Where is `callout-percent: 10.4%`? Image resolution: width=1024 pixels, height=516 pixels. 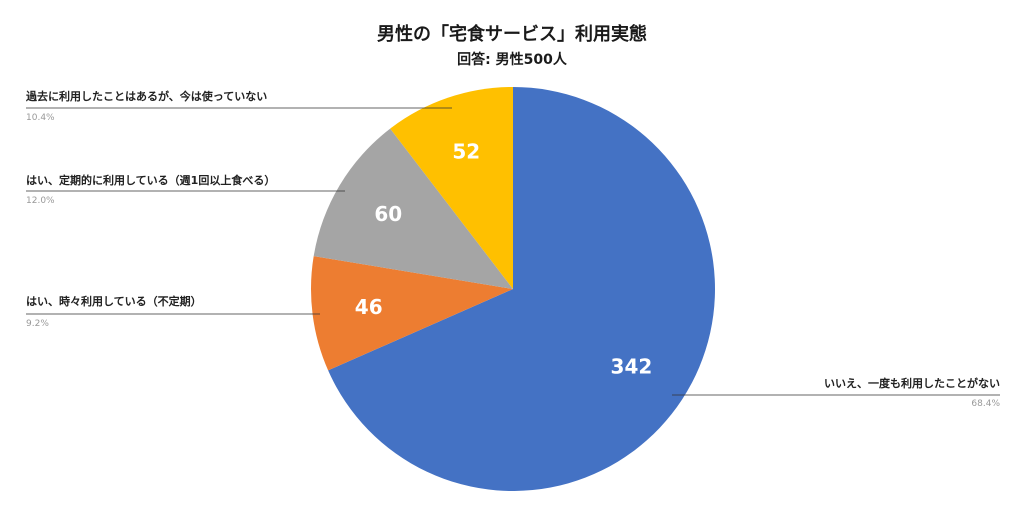
callout-percent: 10.4% is located at coordinates (40, 118).